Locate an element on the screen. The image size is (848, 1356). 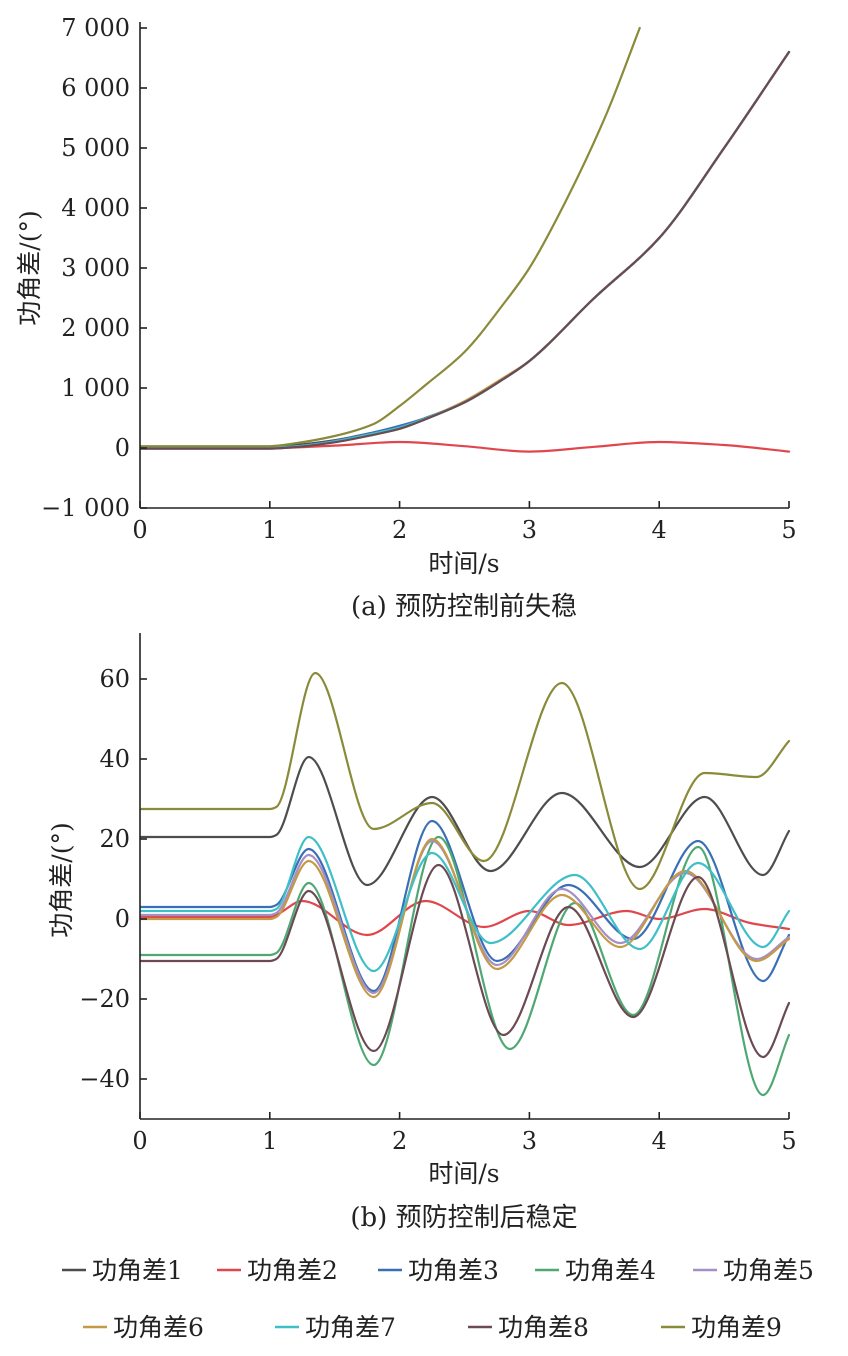
x-axis-title-b: 时间/s is located at coordinates (463, 1173).